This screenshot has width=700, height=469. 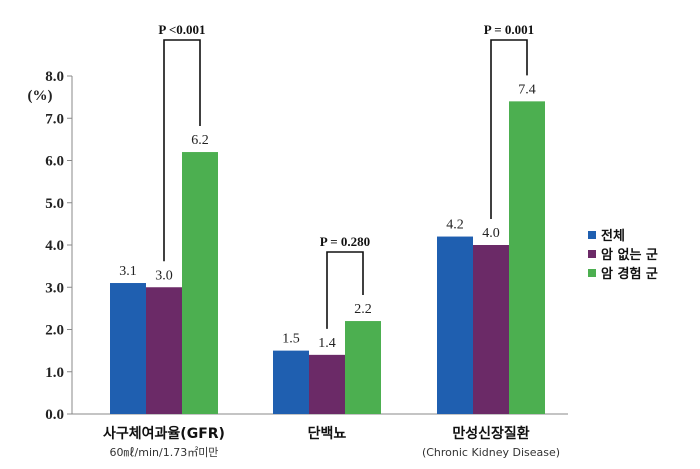 I want to click on pvalue-label: P = 0.001, so click(x=509, y=29).